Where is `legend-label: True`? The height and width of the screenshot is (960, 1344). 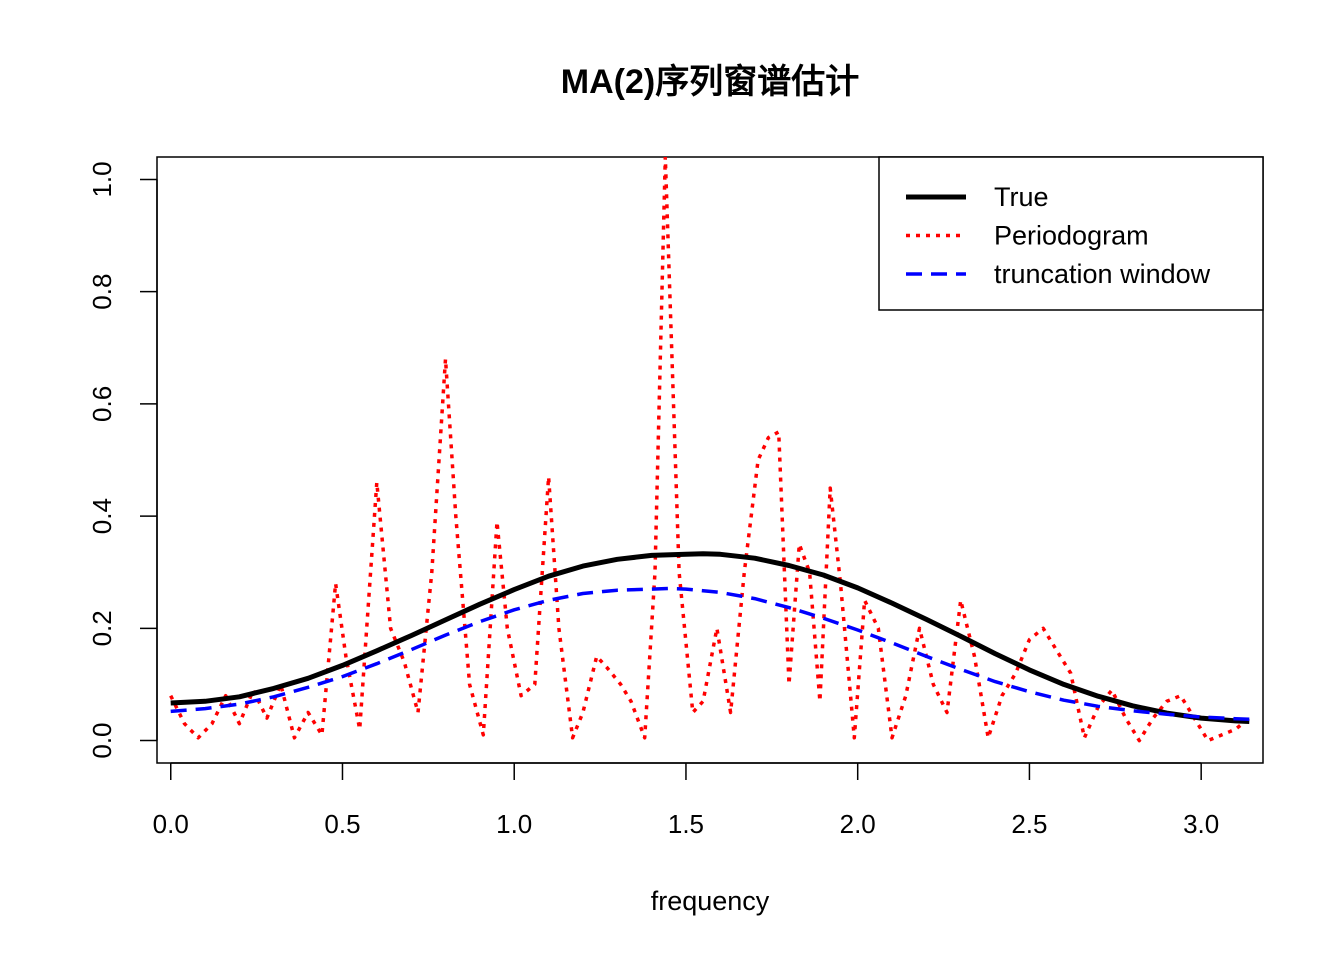
legend-label: True is located at coordinates (1021, 197).